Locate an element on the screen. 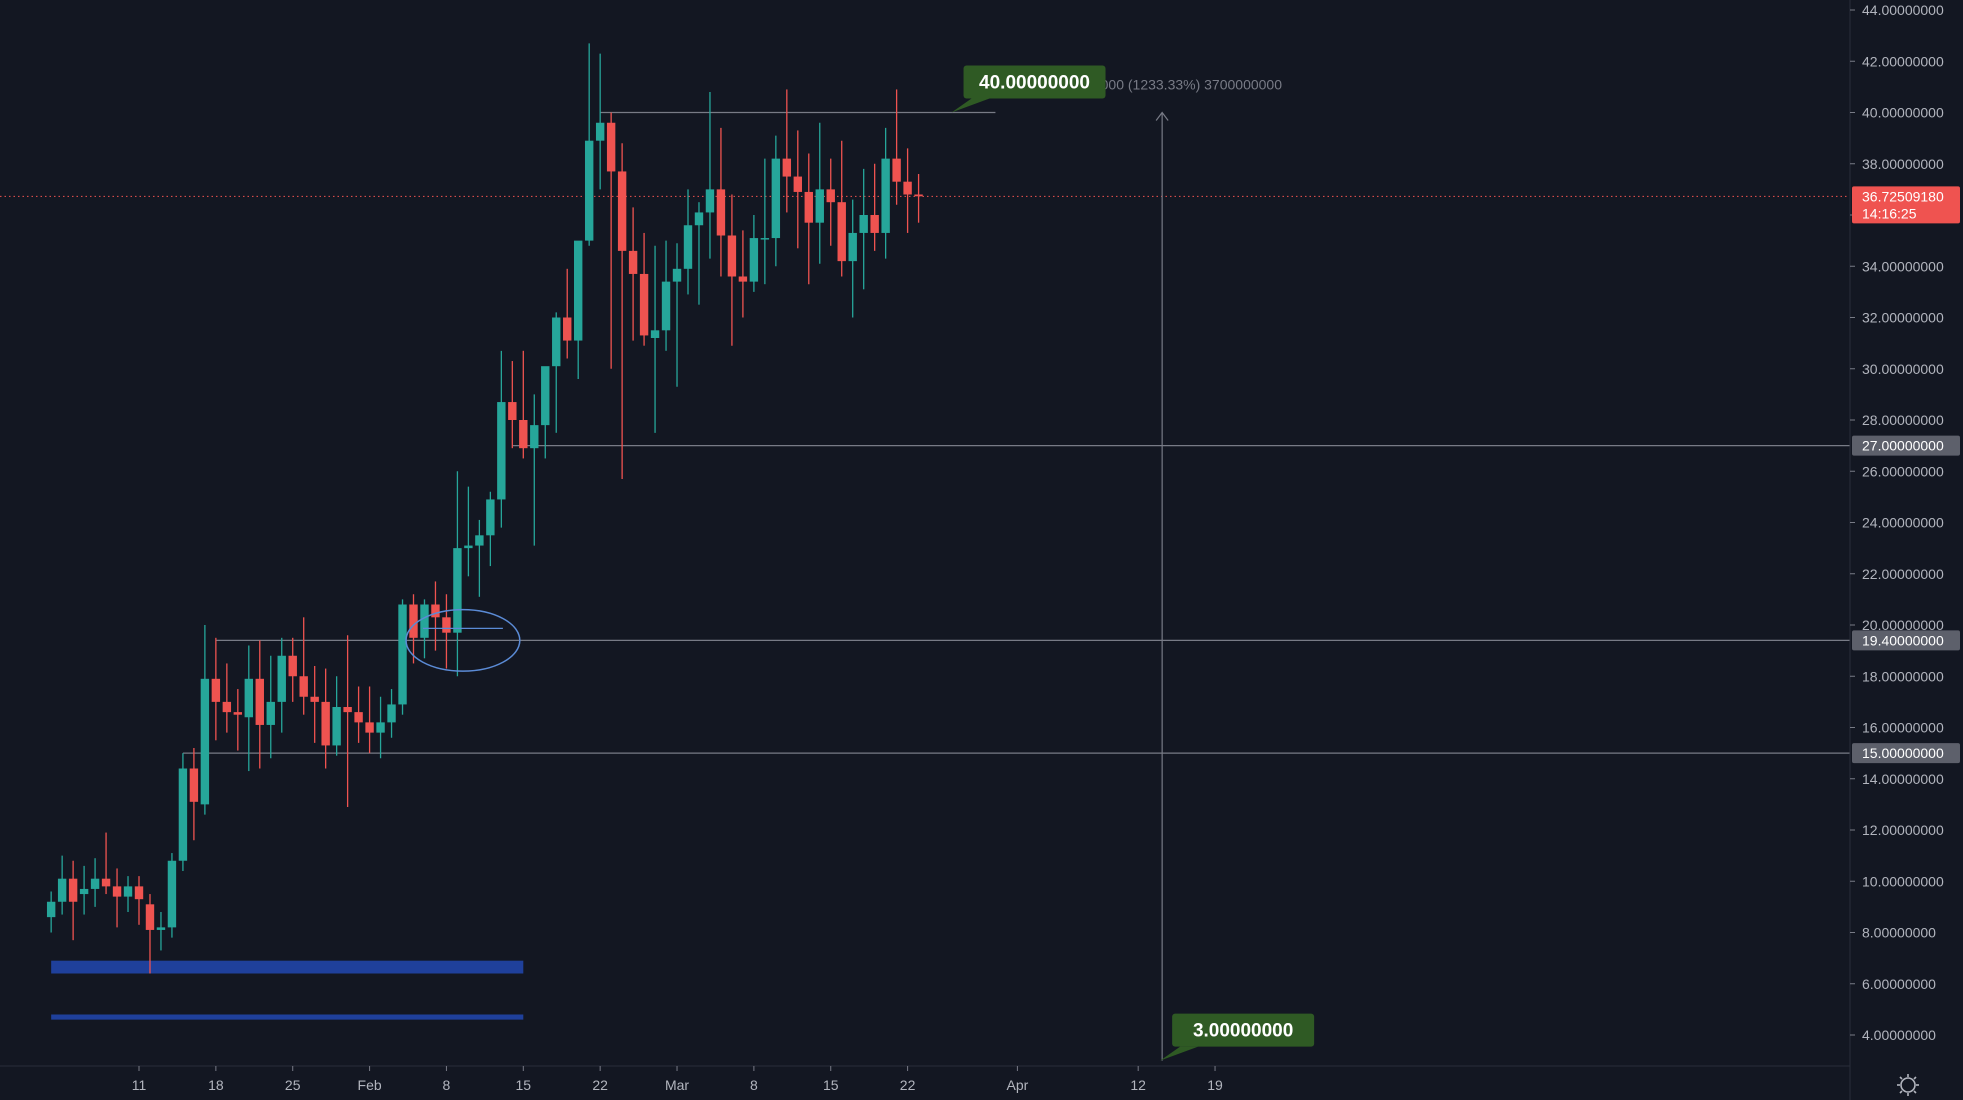 This screenshot has height=1100, width=1963. level-tag-3: 19.40000000 is located at coordinates (1906, 640).